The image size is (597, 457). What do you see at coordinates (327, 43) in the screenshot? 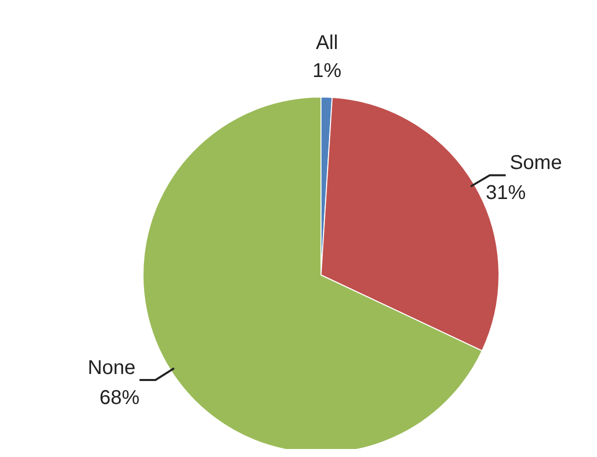
I see `slice-label: All` at bounding box center [327, 43].